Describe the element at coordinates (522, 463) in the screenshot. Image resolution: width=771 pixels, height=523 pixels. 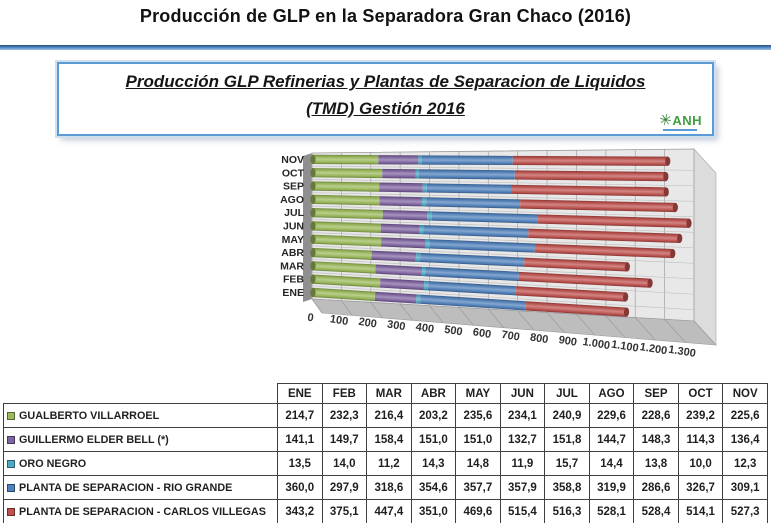
I see `table-cell: 11,9` at that location.